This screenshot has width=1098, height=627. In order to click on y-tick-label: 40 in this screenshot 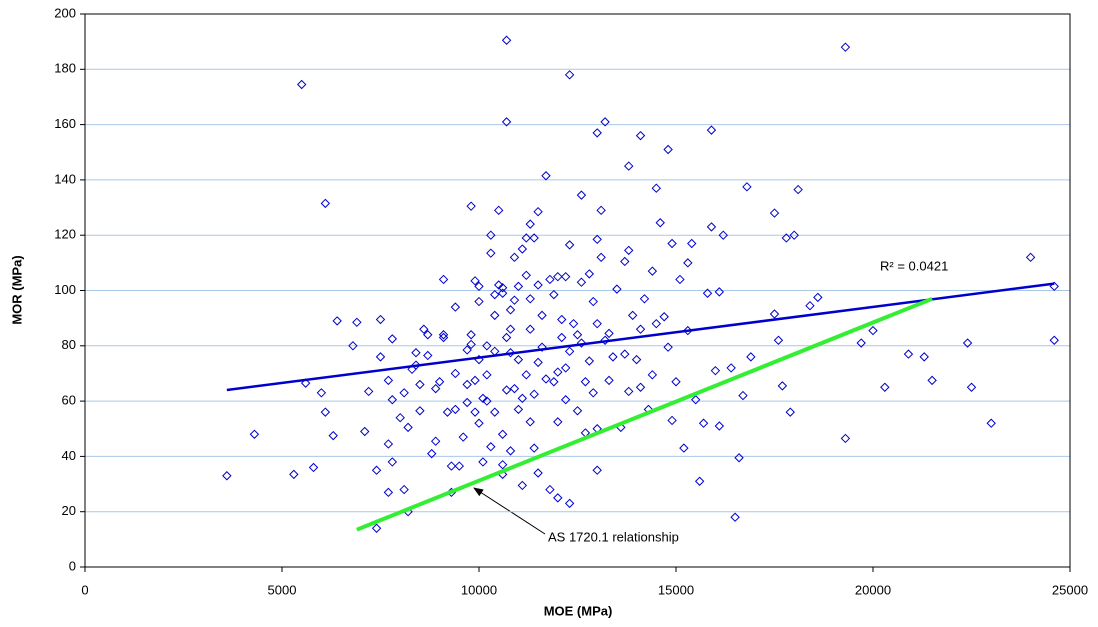, I will do `click(69, 455)`.